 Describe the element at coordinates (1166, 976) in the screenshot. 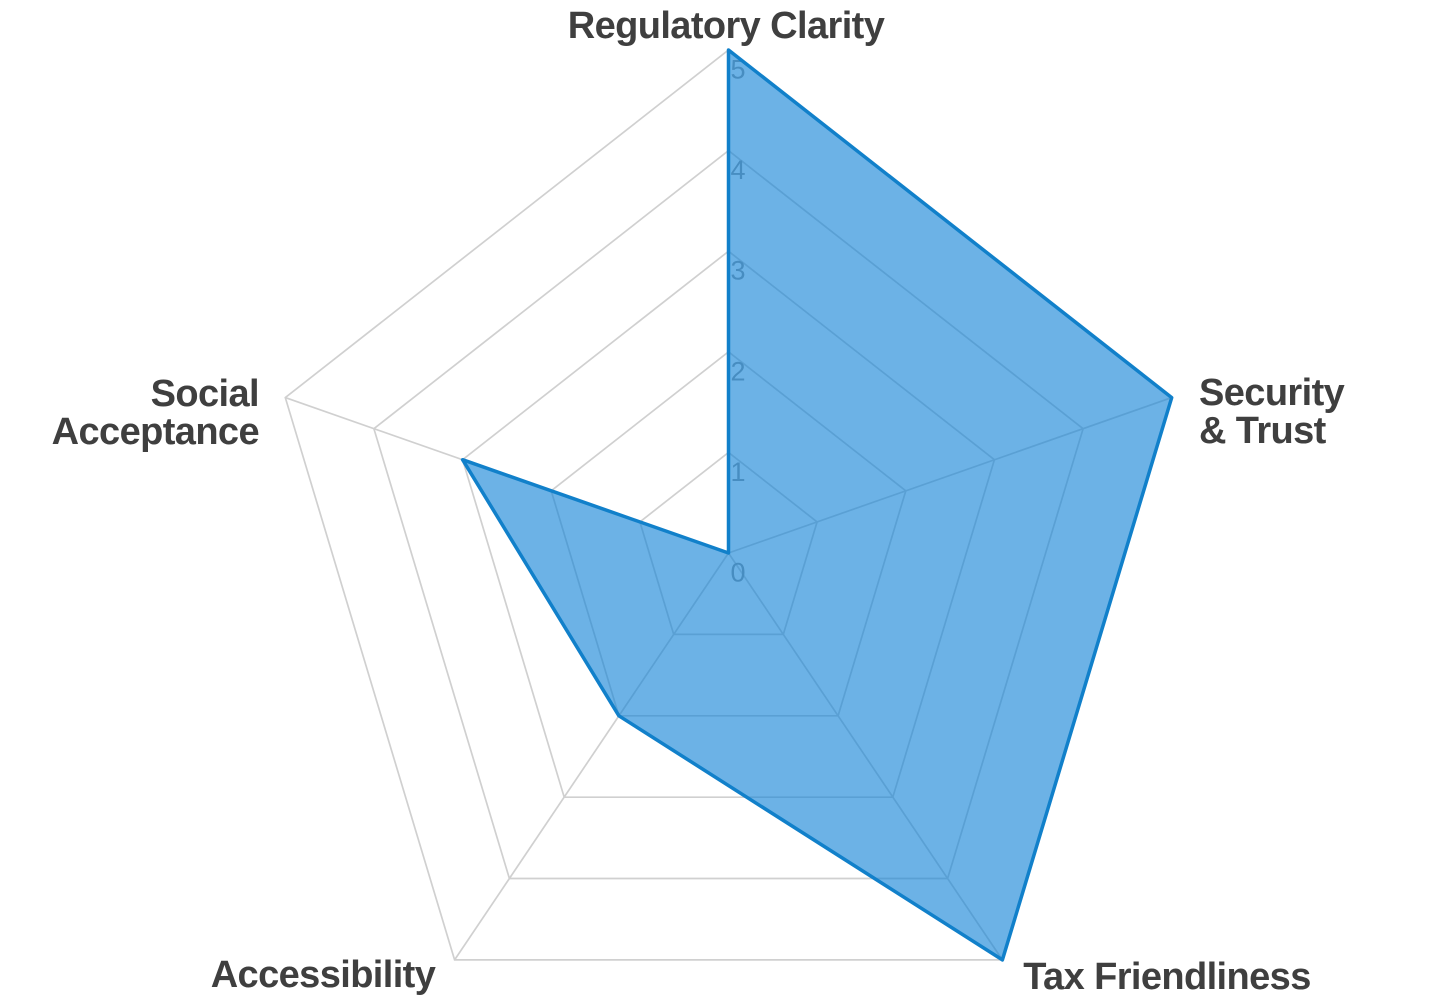

I see `axis-label-tax-friendliness: Tax Friendliness` at that location.